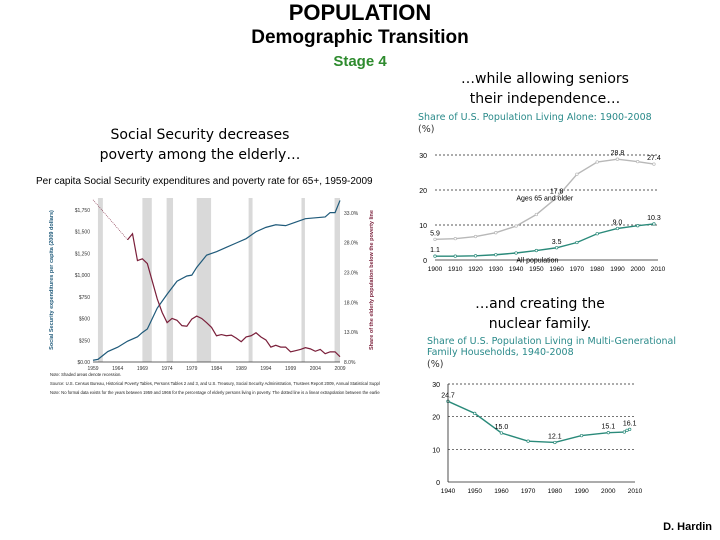  I want to click on series-label: Ages 65 and older, so click(544, 199).